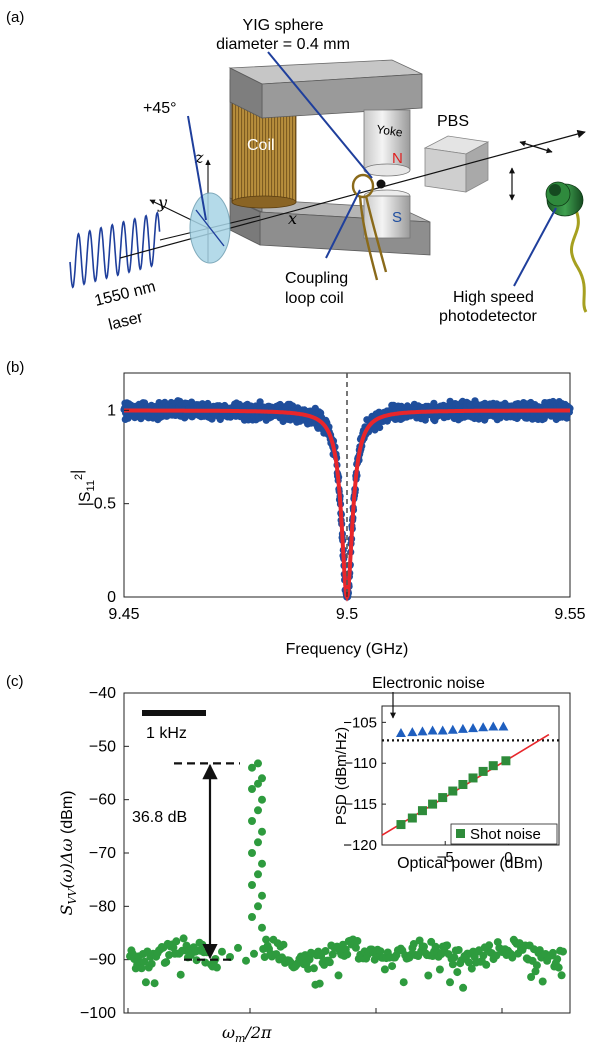  I want to click on inset-ytick-label: −115, so click(360, 804).